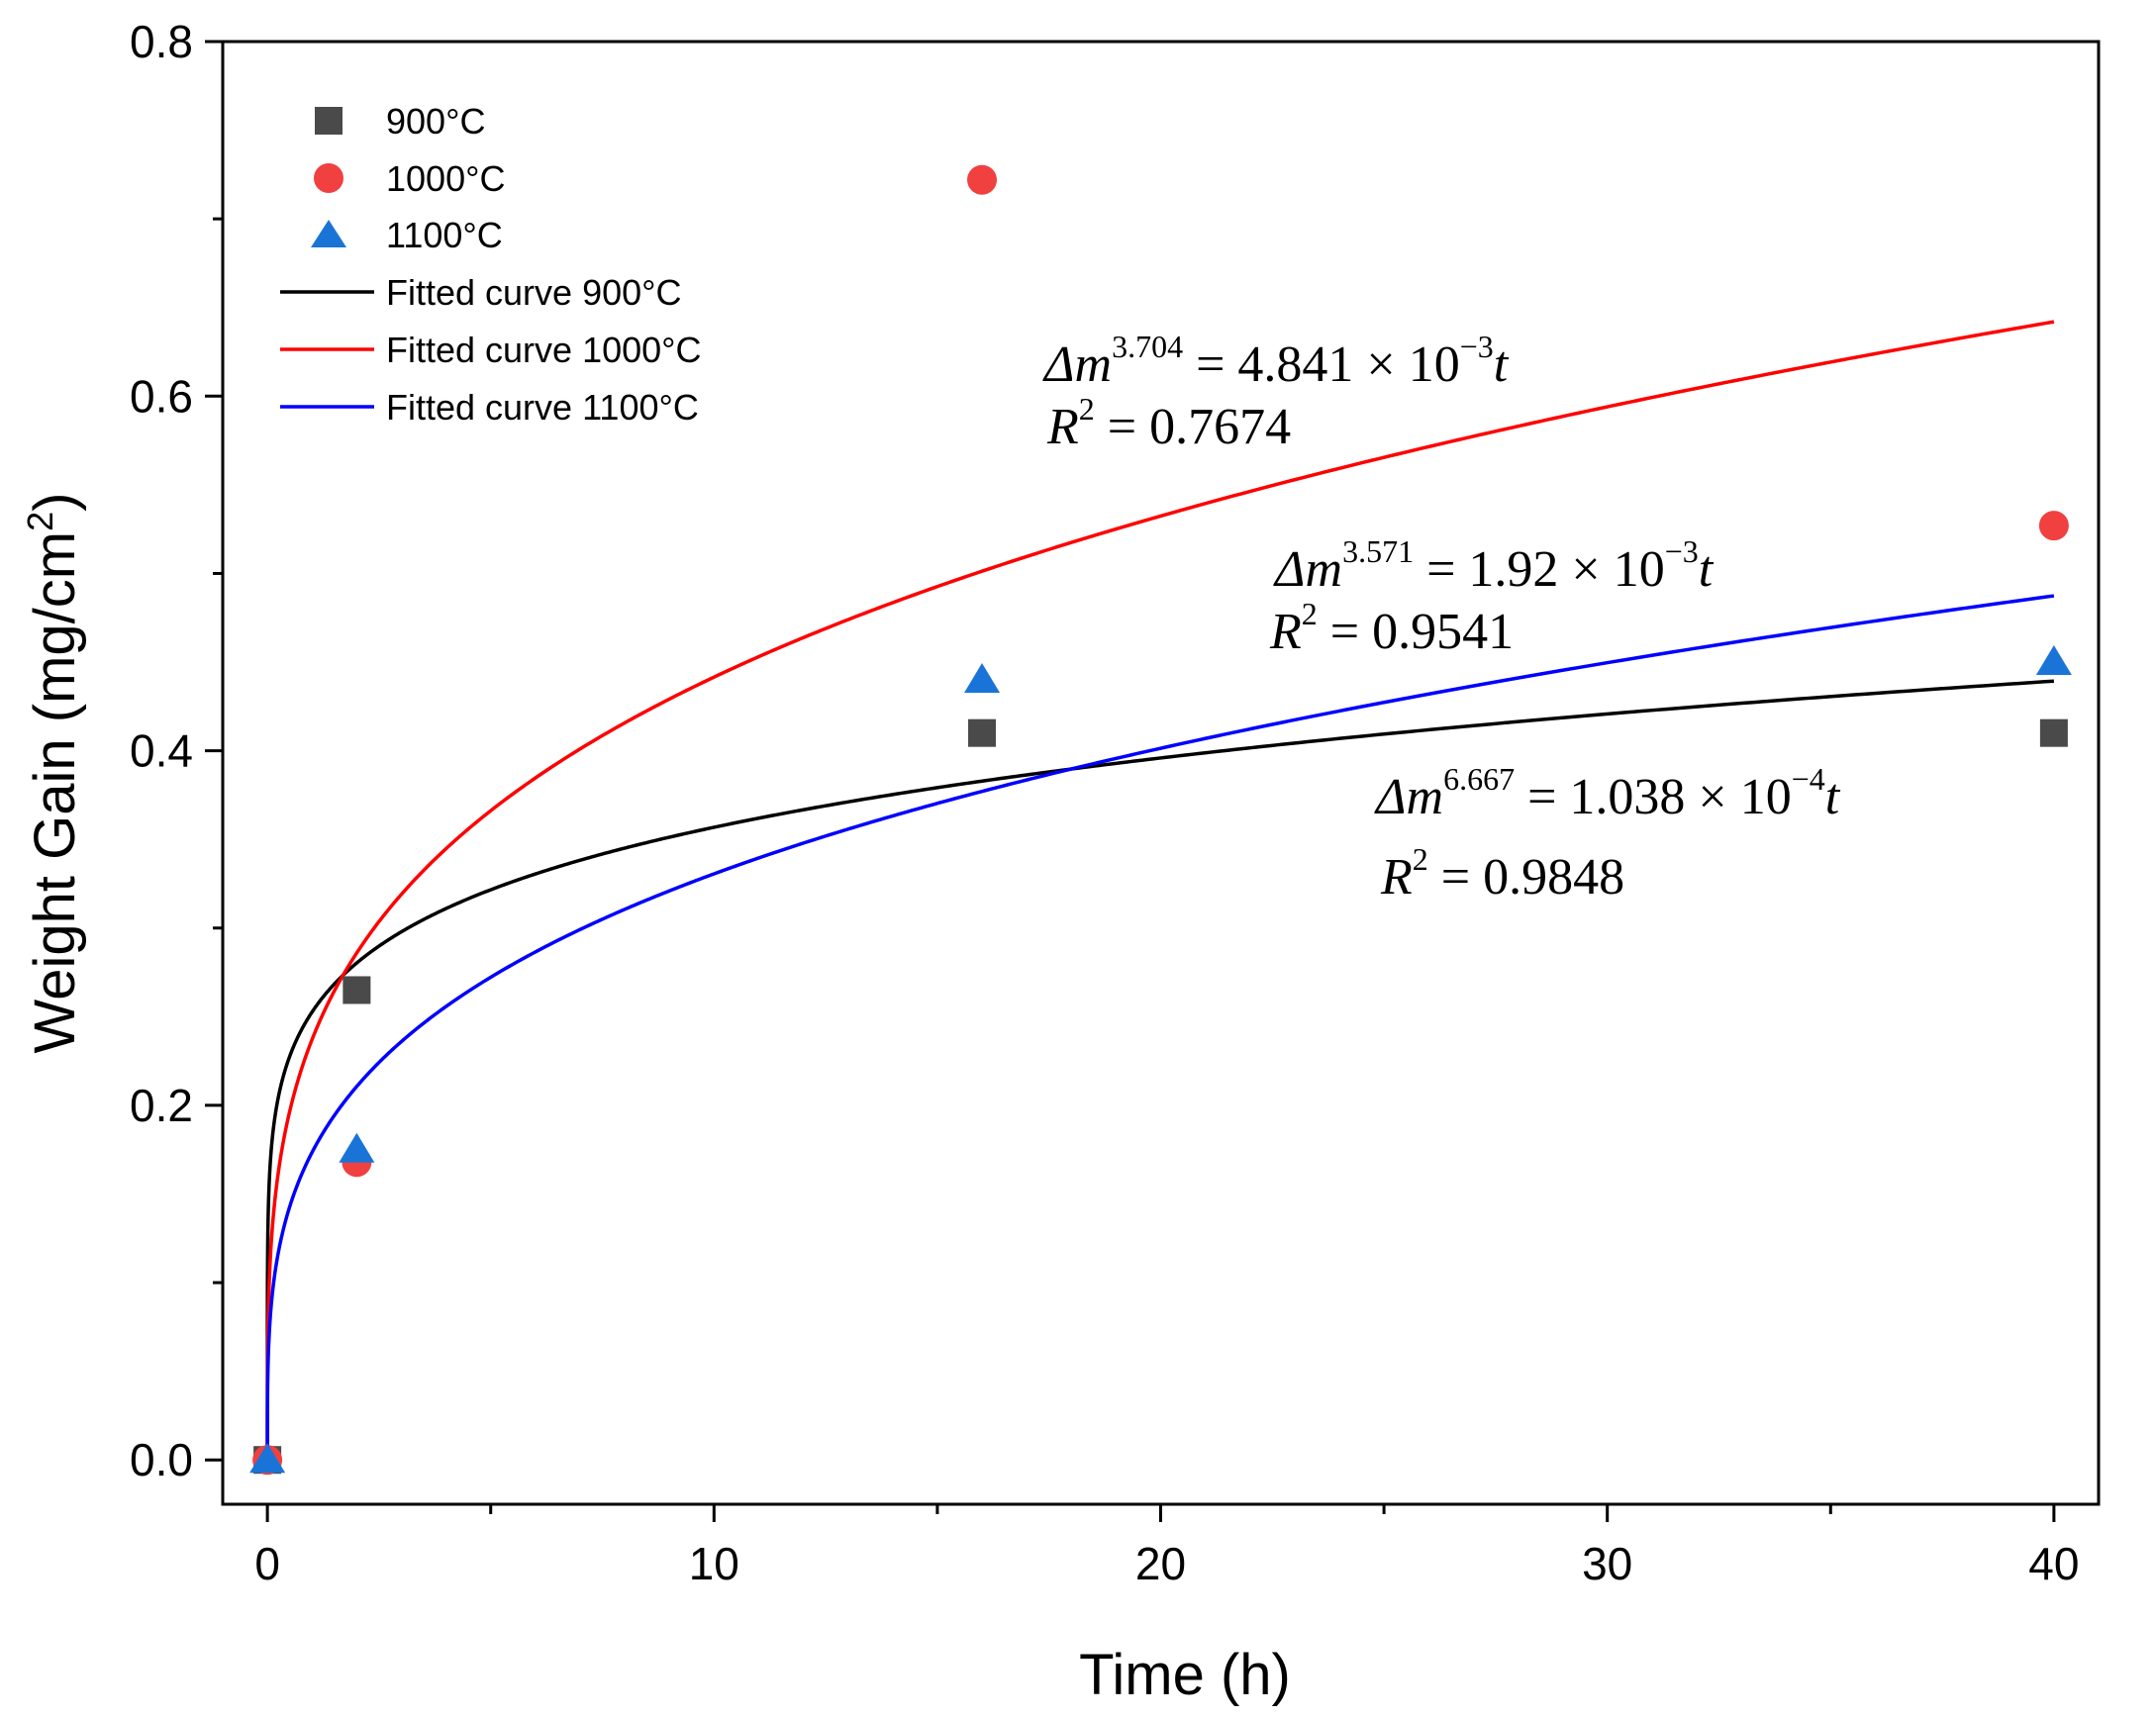 This screenshot has width=2156, height=1719. I want to click on y-axis-title-close: ), so click(55, 502).